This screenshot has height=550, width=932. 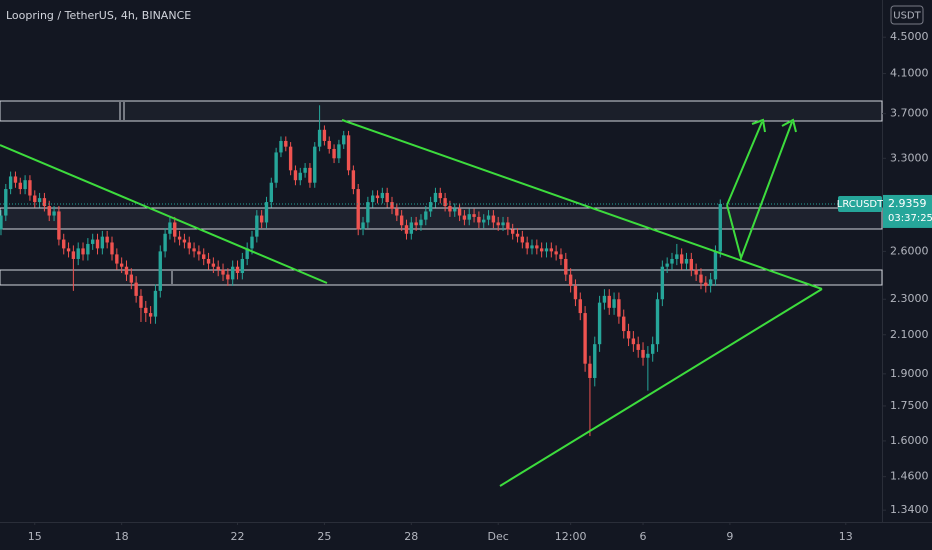 I want to click on x-tick-label: Dec, so click(x=498, y=536).